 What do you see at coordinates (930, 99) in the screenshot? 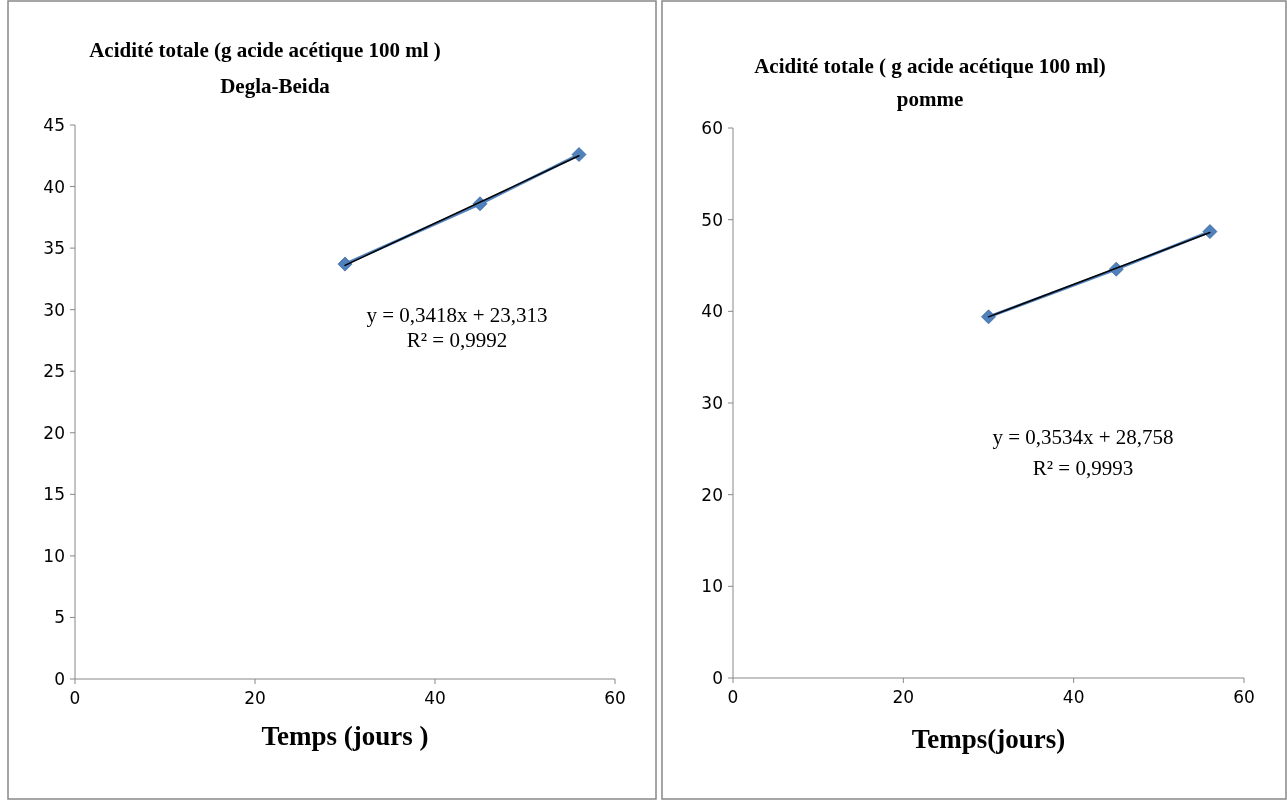
I see `chart-subtitle: pomme` at bounding box center [930, 99].